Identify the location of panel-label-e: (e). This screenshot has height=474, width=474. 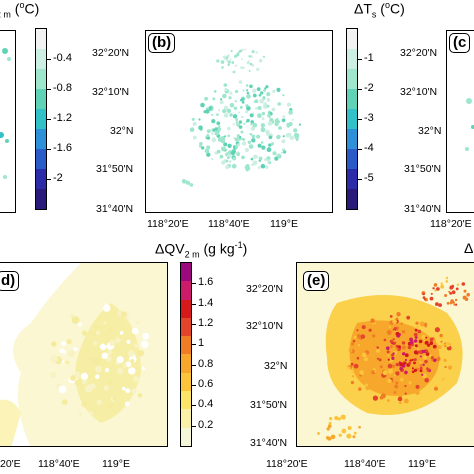
(316, 281).